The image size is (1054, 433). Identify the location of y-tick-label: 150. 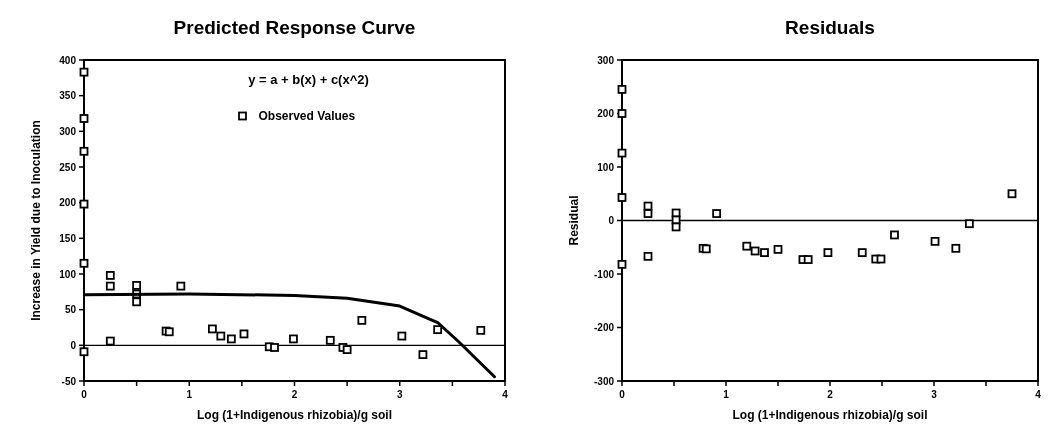
(68, 238).